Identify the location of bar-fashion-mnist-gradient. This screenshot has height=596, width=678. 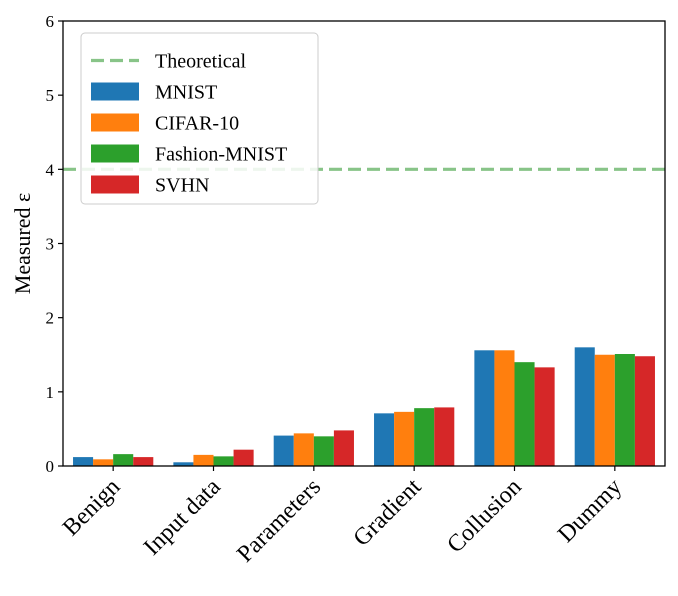
(424, 437).